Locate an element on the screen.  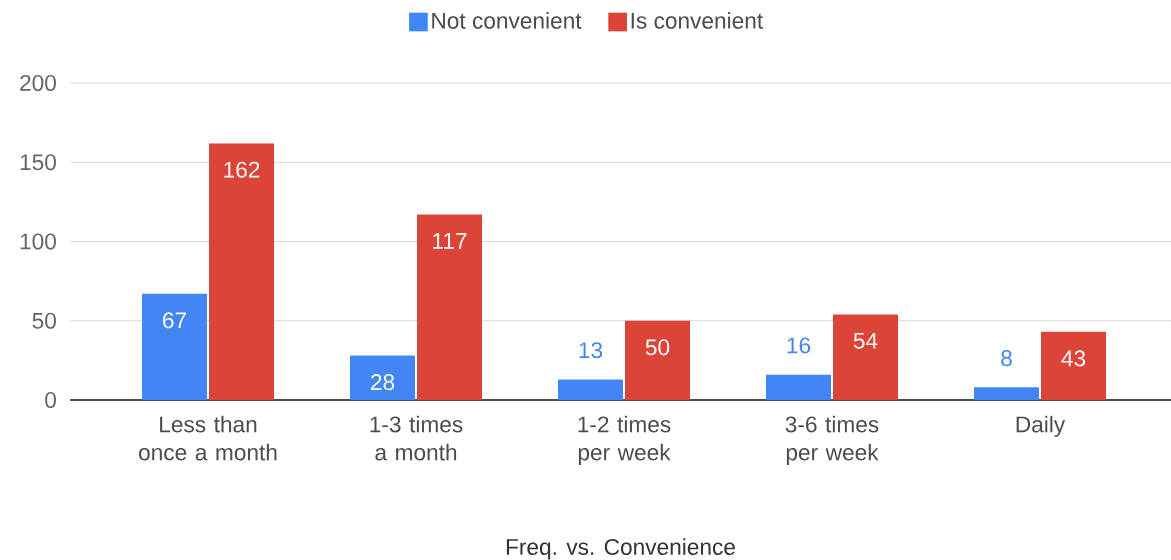
x-tick-label: Daily is located at coordinates (1041, 426).